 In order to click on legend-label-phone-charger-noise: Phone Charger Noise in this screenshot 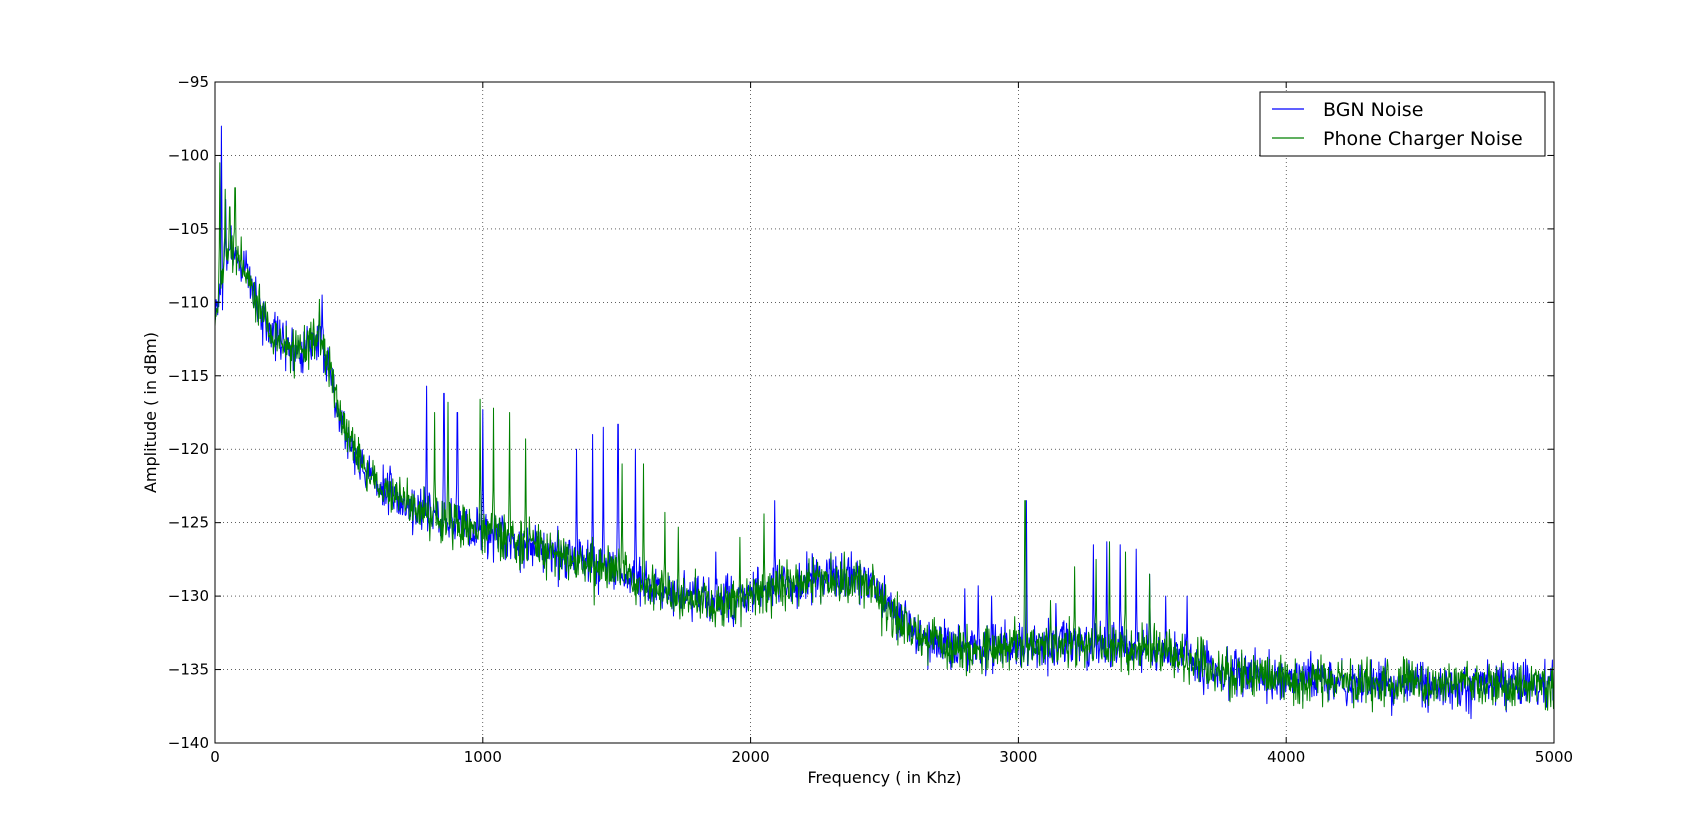, I will do `click(1423, 139)`.